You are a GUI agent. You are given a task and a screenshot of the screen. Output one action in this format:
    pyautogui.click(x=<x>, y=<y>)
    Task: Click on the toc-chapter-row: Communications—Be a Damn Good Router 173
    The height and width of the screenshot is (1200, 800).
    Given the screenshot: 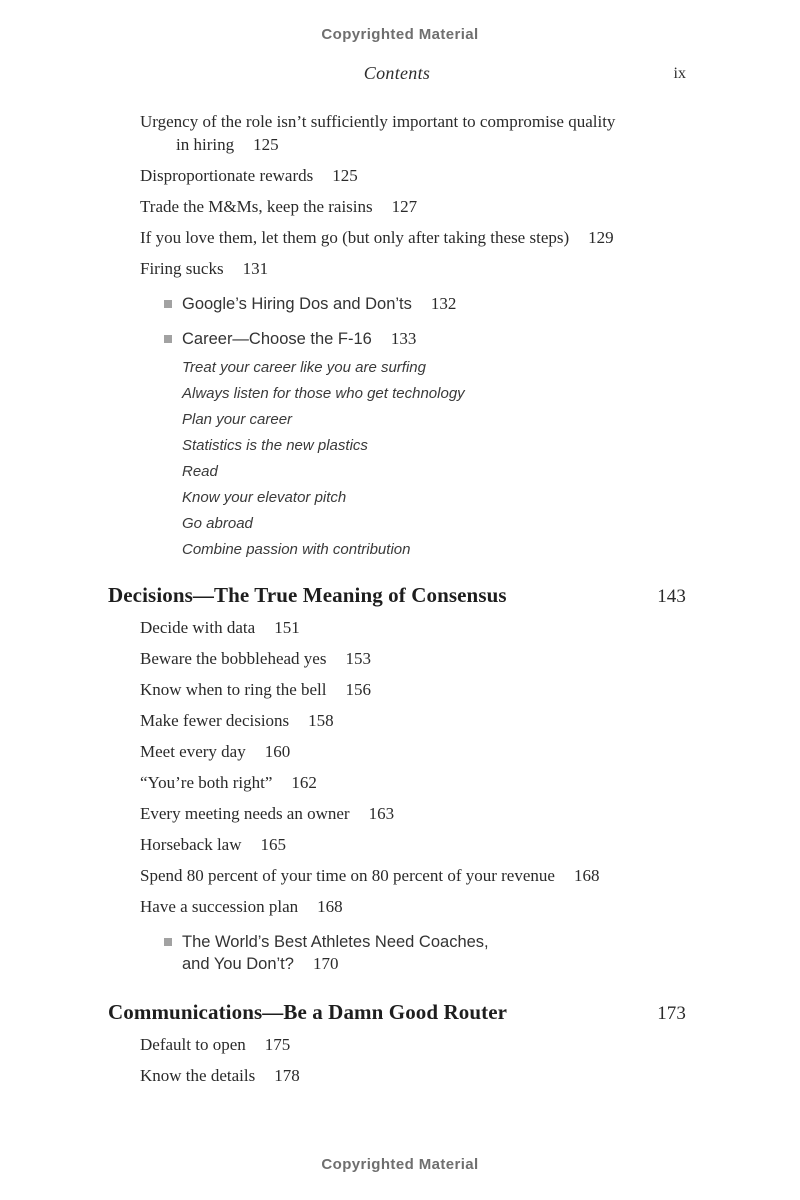 What is the action you would take?
    pyautogui.click(x=397, y=1013)
    